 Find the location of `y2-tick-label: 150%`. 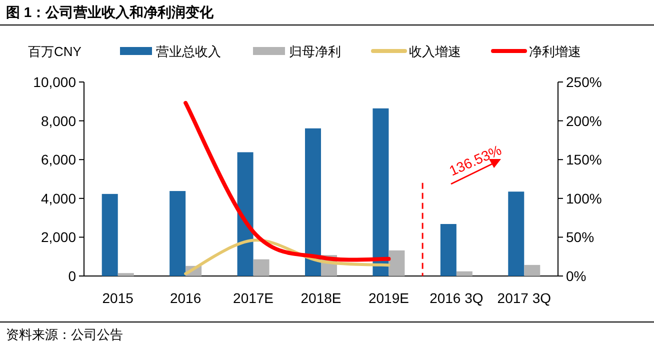

y2-tick-label: 150% is located at coordinates (584, 160).